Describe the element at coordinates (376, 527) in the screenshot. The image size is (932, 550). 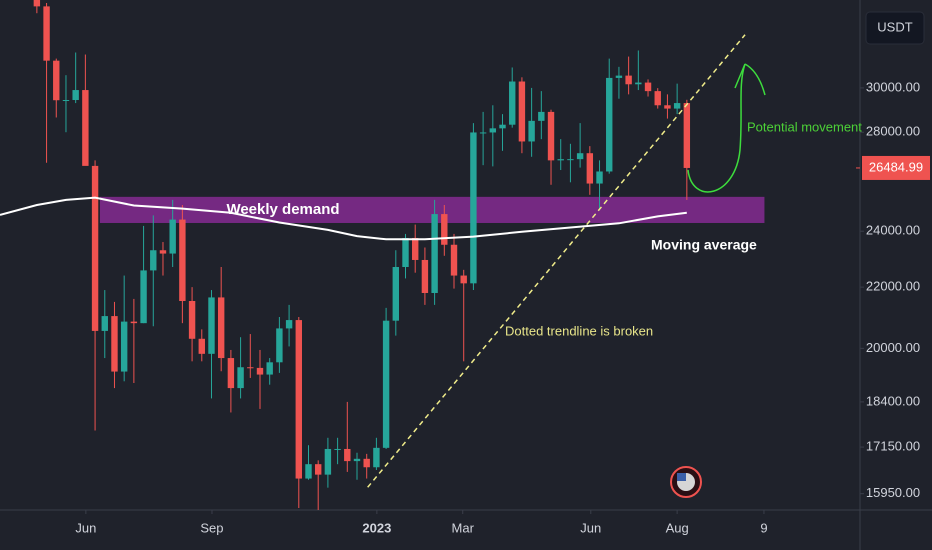
I see `x-tick-label: 2023` at that location.